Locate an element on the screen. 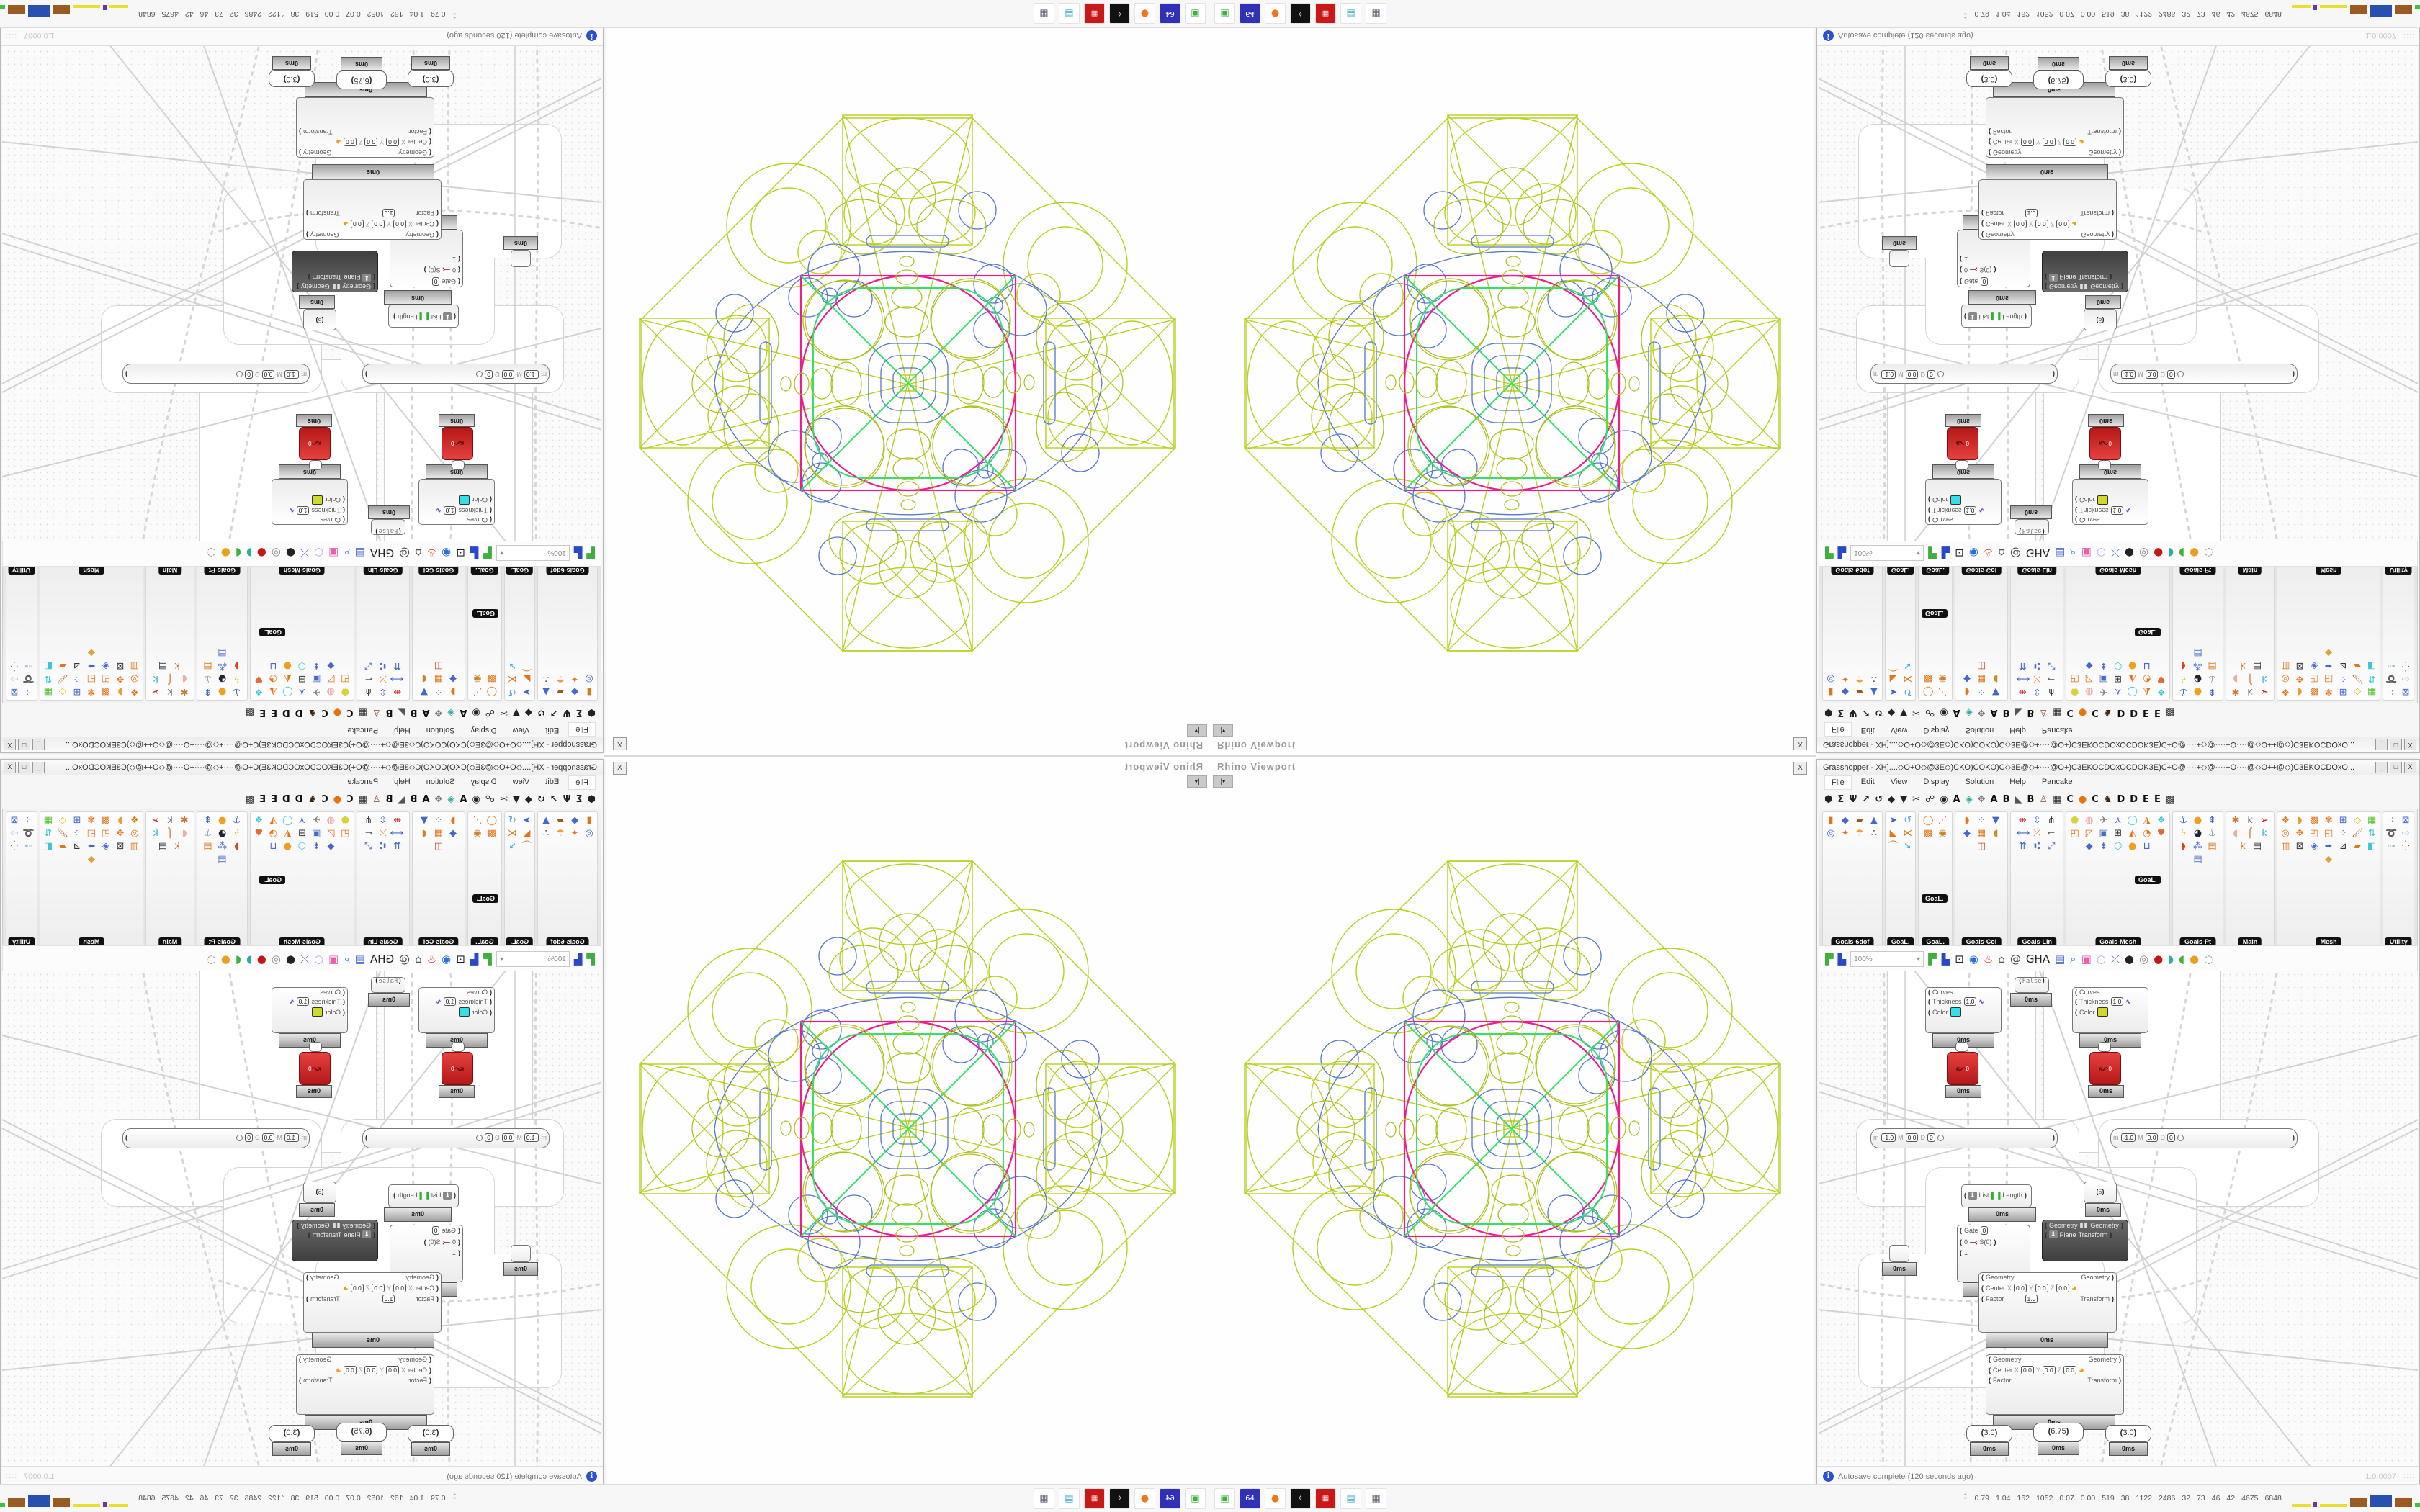  toolbar-icon: ○ is located at coordinates (2101, 552).